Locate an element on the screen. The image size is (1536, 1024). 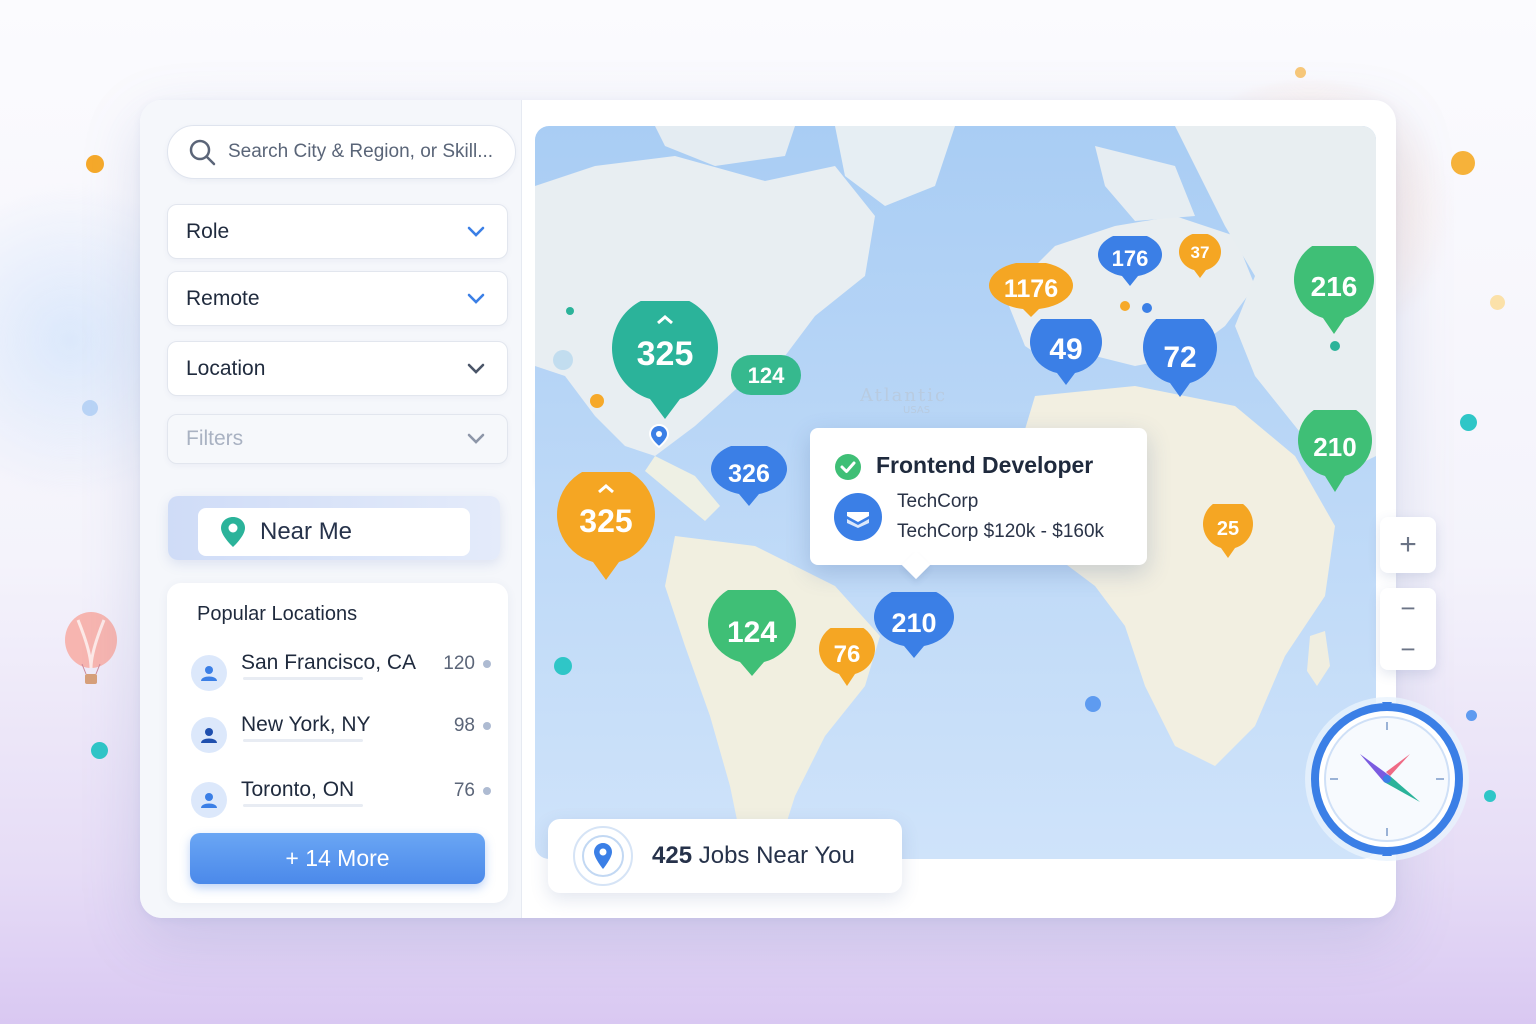
location-radar-icon is located at coordinates (603, 856).